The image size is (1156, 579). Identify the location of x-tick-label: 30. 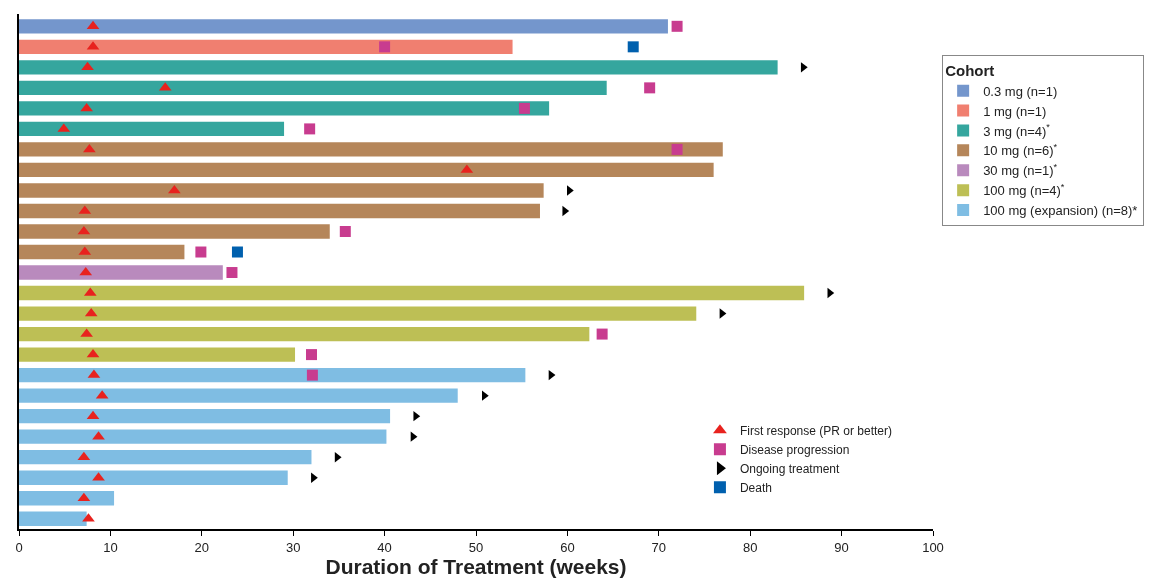
(293, 547).